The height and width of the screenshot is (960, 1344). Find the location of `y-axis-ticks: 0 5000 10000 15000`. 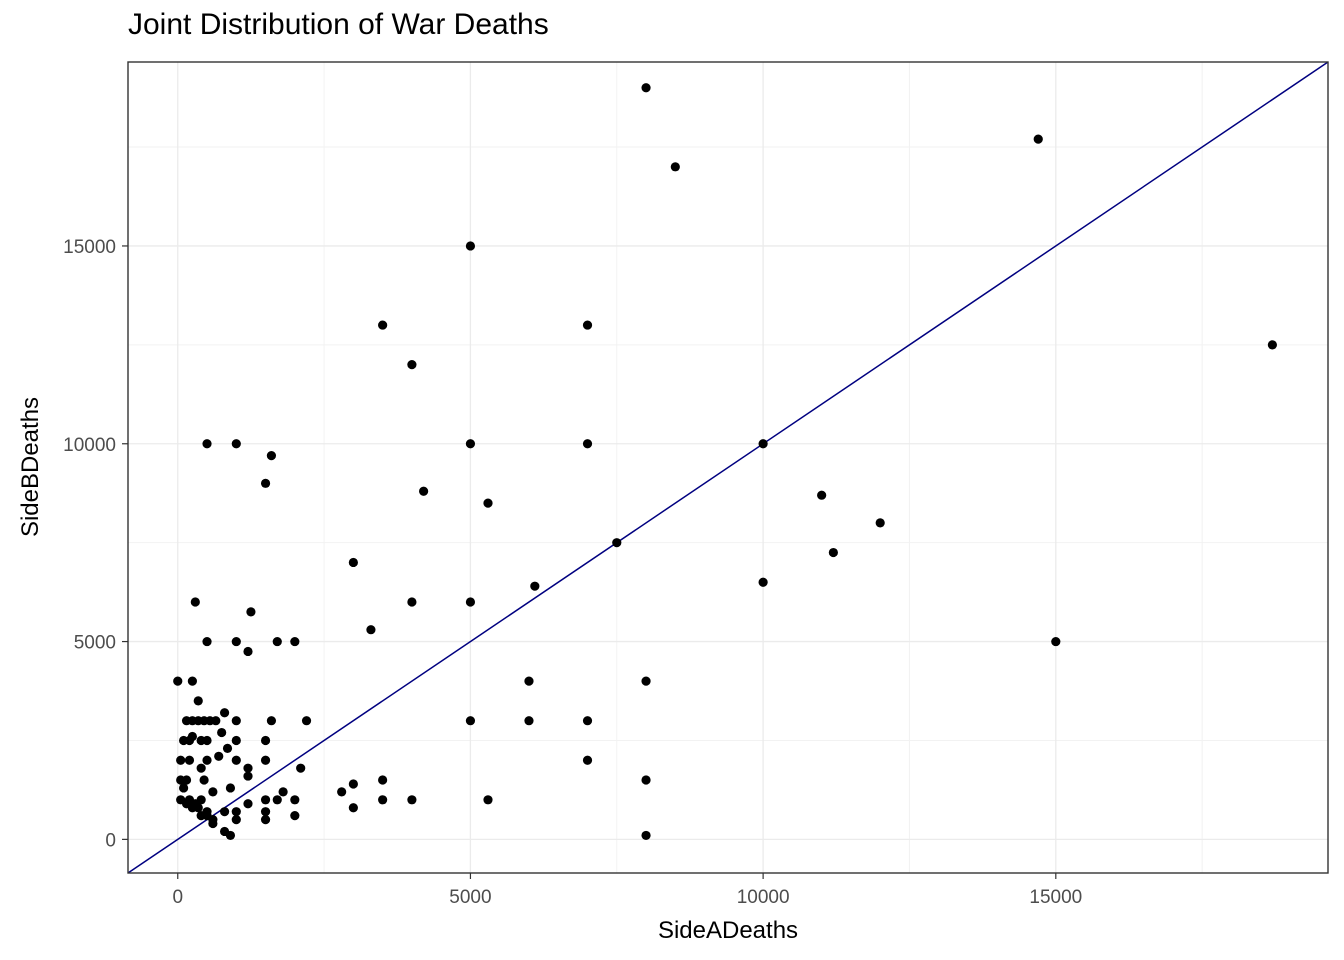

y-axis-ticks: 0 5000 10000 15000 is located at coordinates (95, 544).